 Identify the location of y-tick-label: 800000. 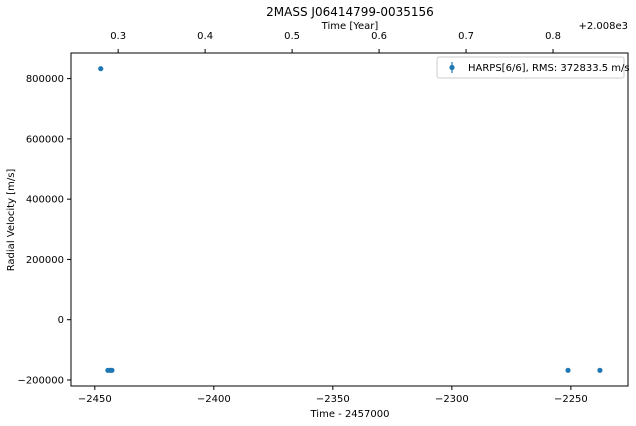
(45, 79).